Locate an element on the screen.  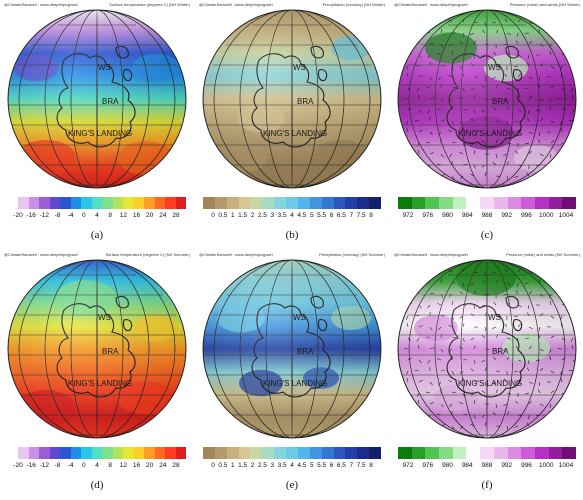
colorbar-ticks: -20 -16 -12 -8 -4 0 4 8 12 16 20 24 28 is located at coordinates (97, 217).